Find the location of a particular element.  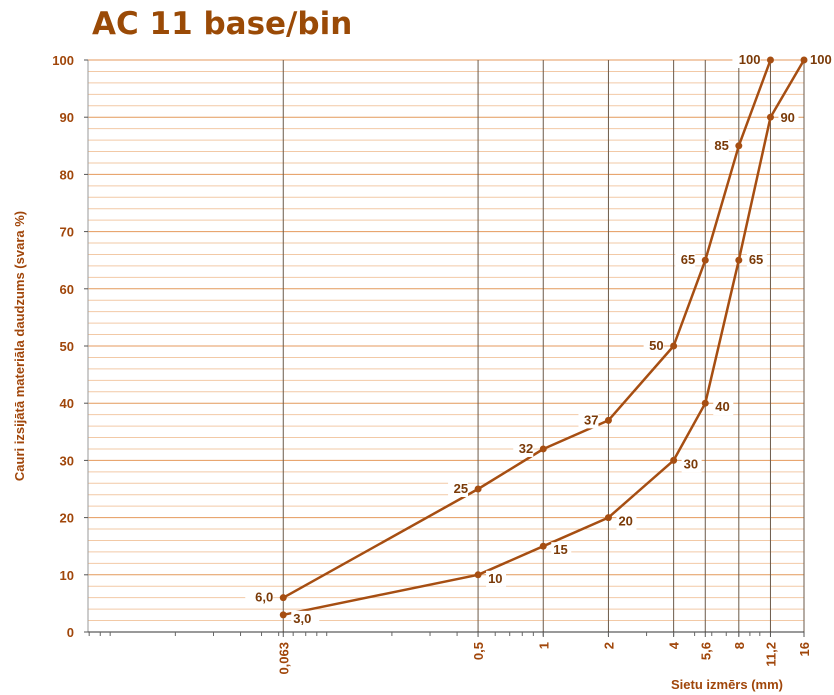

y-axis-ticks: 0 10 20 30 40 50 60 70 80 90 100 is located at coordinates (70, 346).